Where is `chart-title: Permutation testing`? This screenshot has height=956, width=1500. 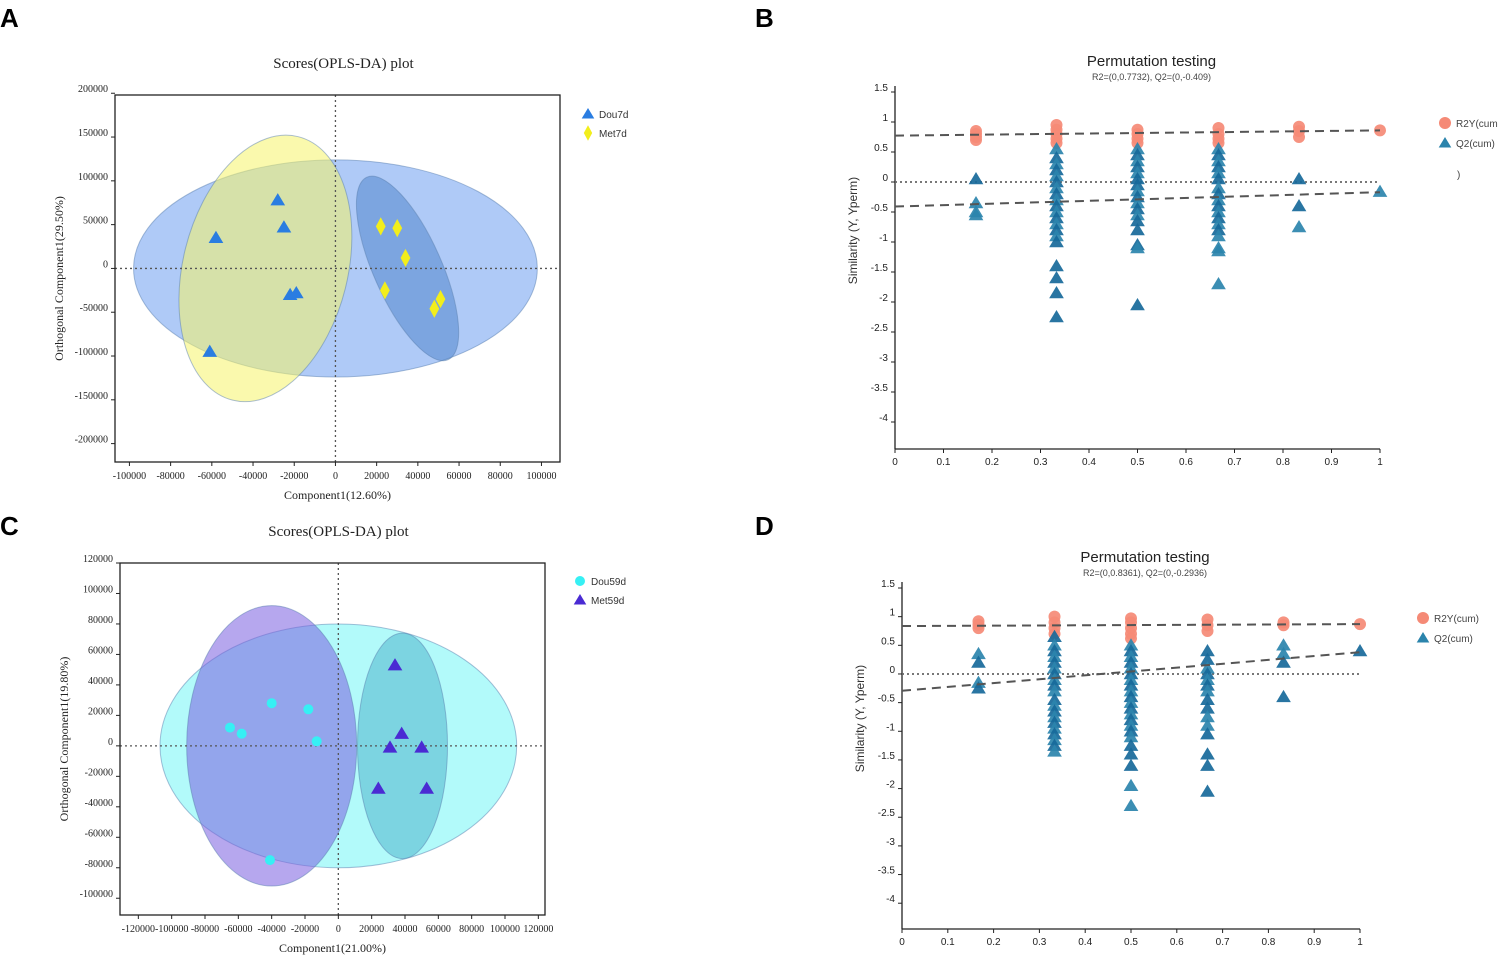 chart-title: Permutation testing is located at coordinates (1144, 557).